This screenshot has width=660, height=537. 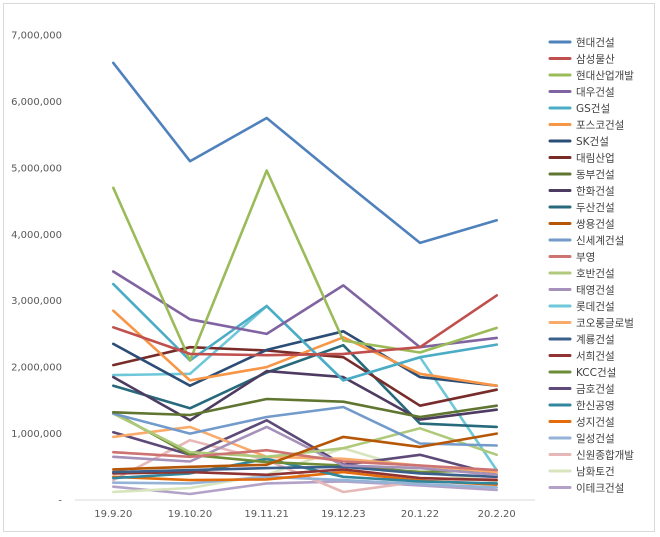 What do you see at coordinates (595, 472) in the screenshot?
I see `legend-label: 남화토건` at bounding box center [595, 472].